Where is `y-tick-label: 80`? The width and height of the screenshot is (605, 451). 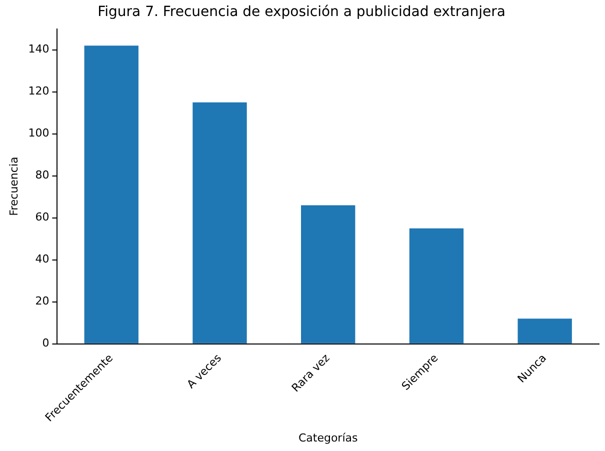
y-tick-label: 80 is located at coordinates (42, 175).